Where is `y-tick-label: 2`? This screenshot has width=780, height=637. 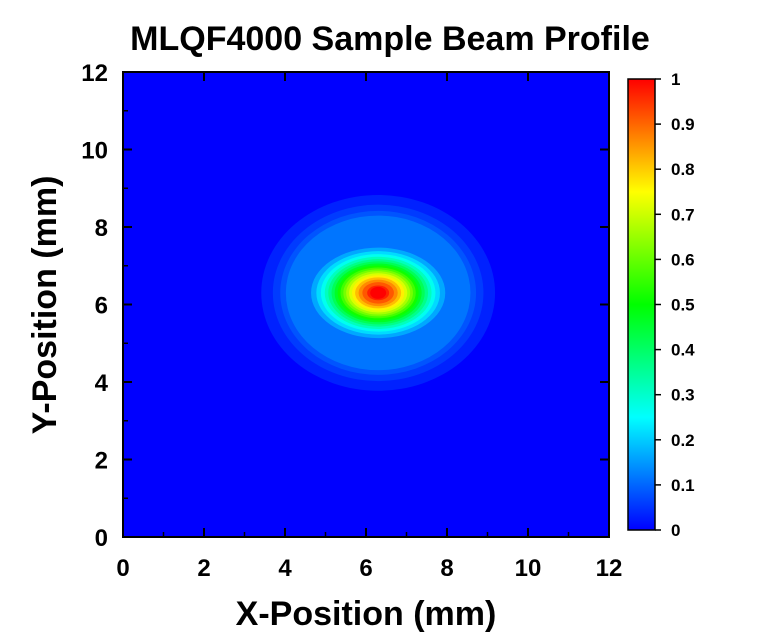 y-tick-label: 2 is located at coordinates (101, 461).